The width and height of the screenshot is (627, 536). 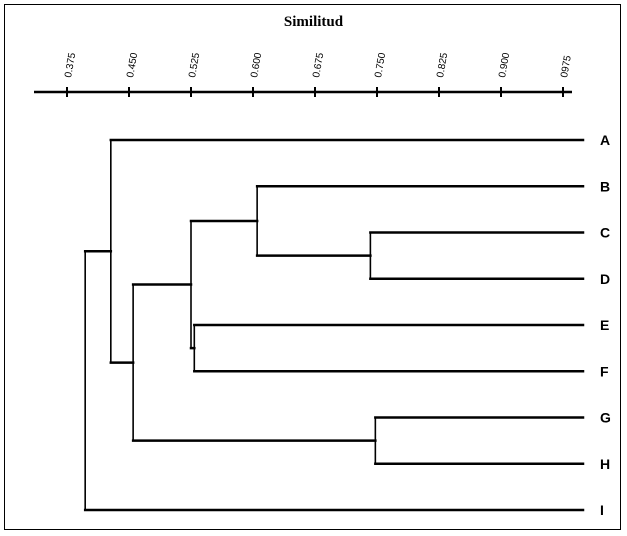 What do you see at coordinates (566, 66) in the screenshot?
I see `axis-tick-label: 0975` at bounding box center [566, 66].